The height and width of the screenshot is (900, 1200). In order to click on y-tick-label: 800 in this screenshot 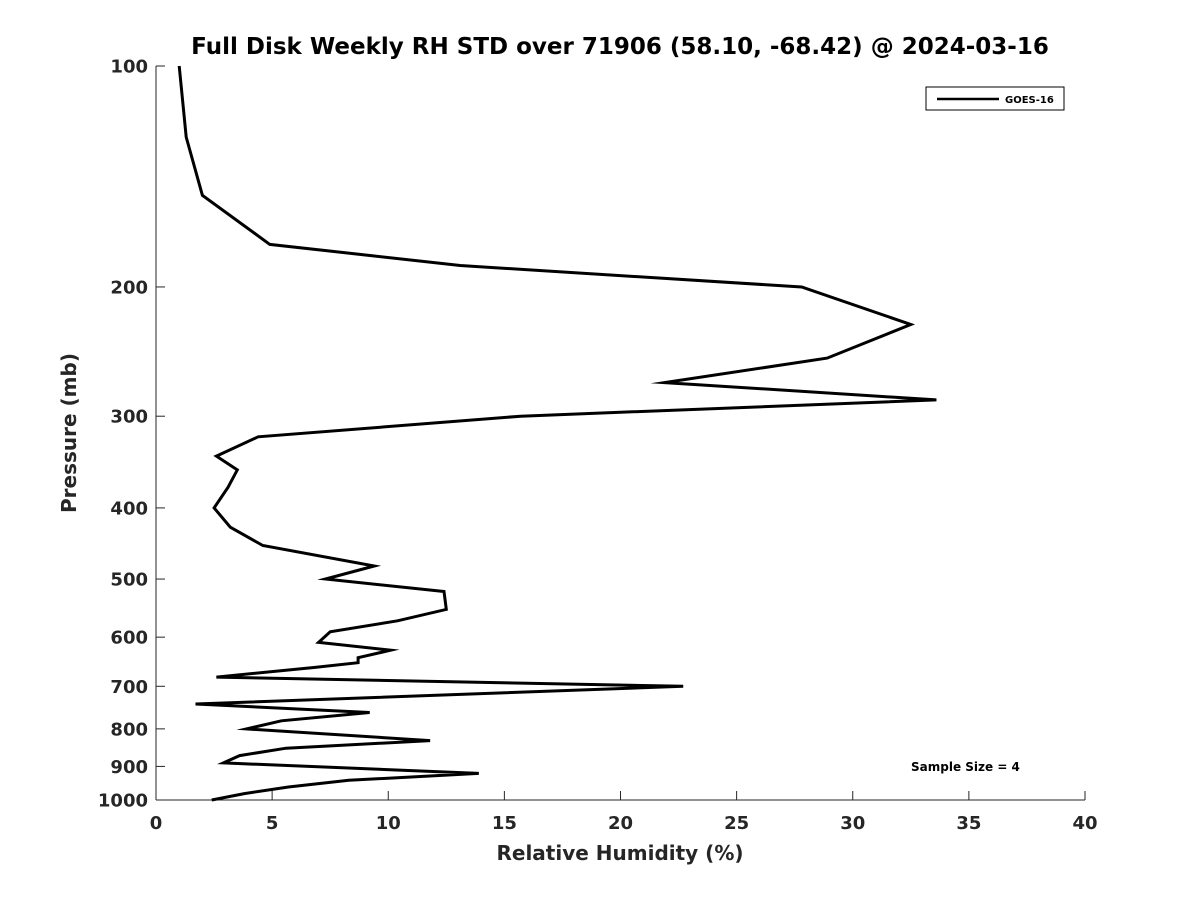, I will do `click(129, 729)`.